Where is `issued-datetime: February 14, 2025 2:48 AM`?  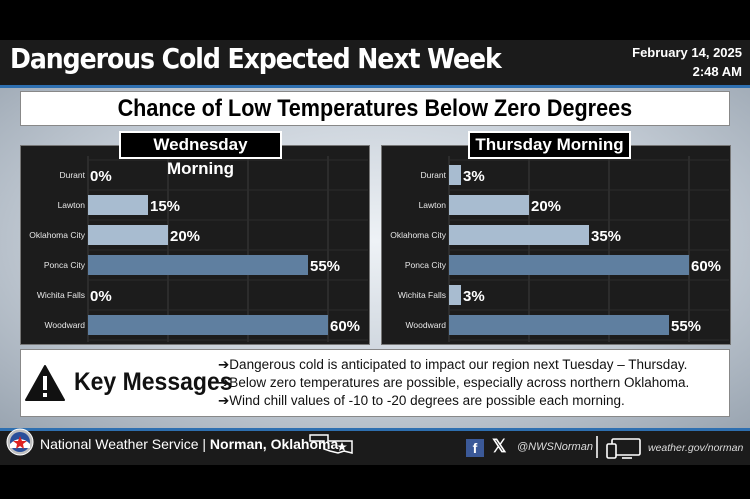
issued-datetime: February 14, 2025 2:48 AM is located at coordinates (687, 62).